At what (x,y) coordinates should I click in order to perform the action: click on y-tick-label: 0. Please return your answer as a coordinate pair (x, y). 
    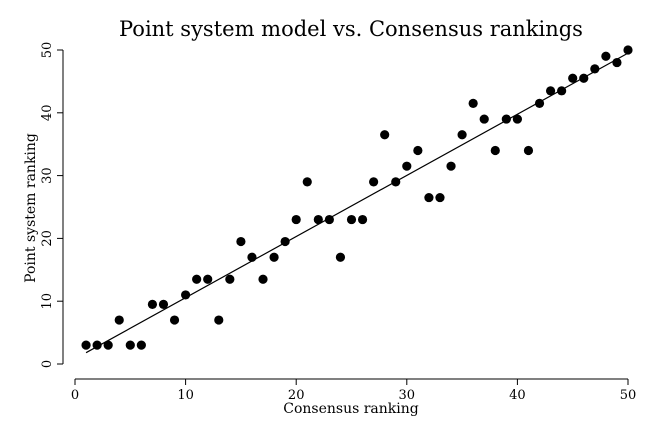
    Looking at the image, I should click on (47, 364).